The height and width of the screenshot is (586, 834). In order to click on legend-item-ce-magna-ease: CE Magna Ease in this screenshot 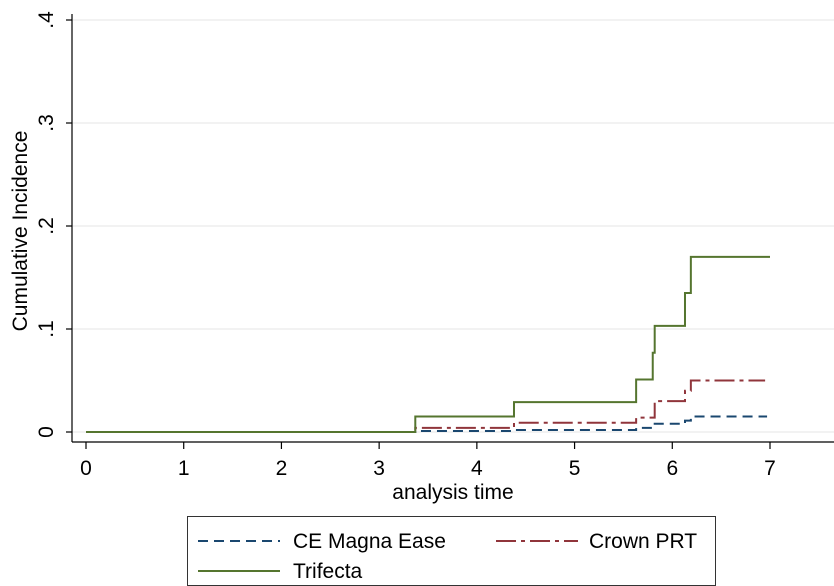, I will do `click(322, 541)`.